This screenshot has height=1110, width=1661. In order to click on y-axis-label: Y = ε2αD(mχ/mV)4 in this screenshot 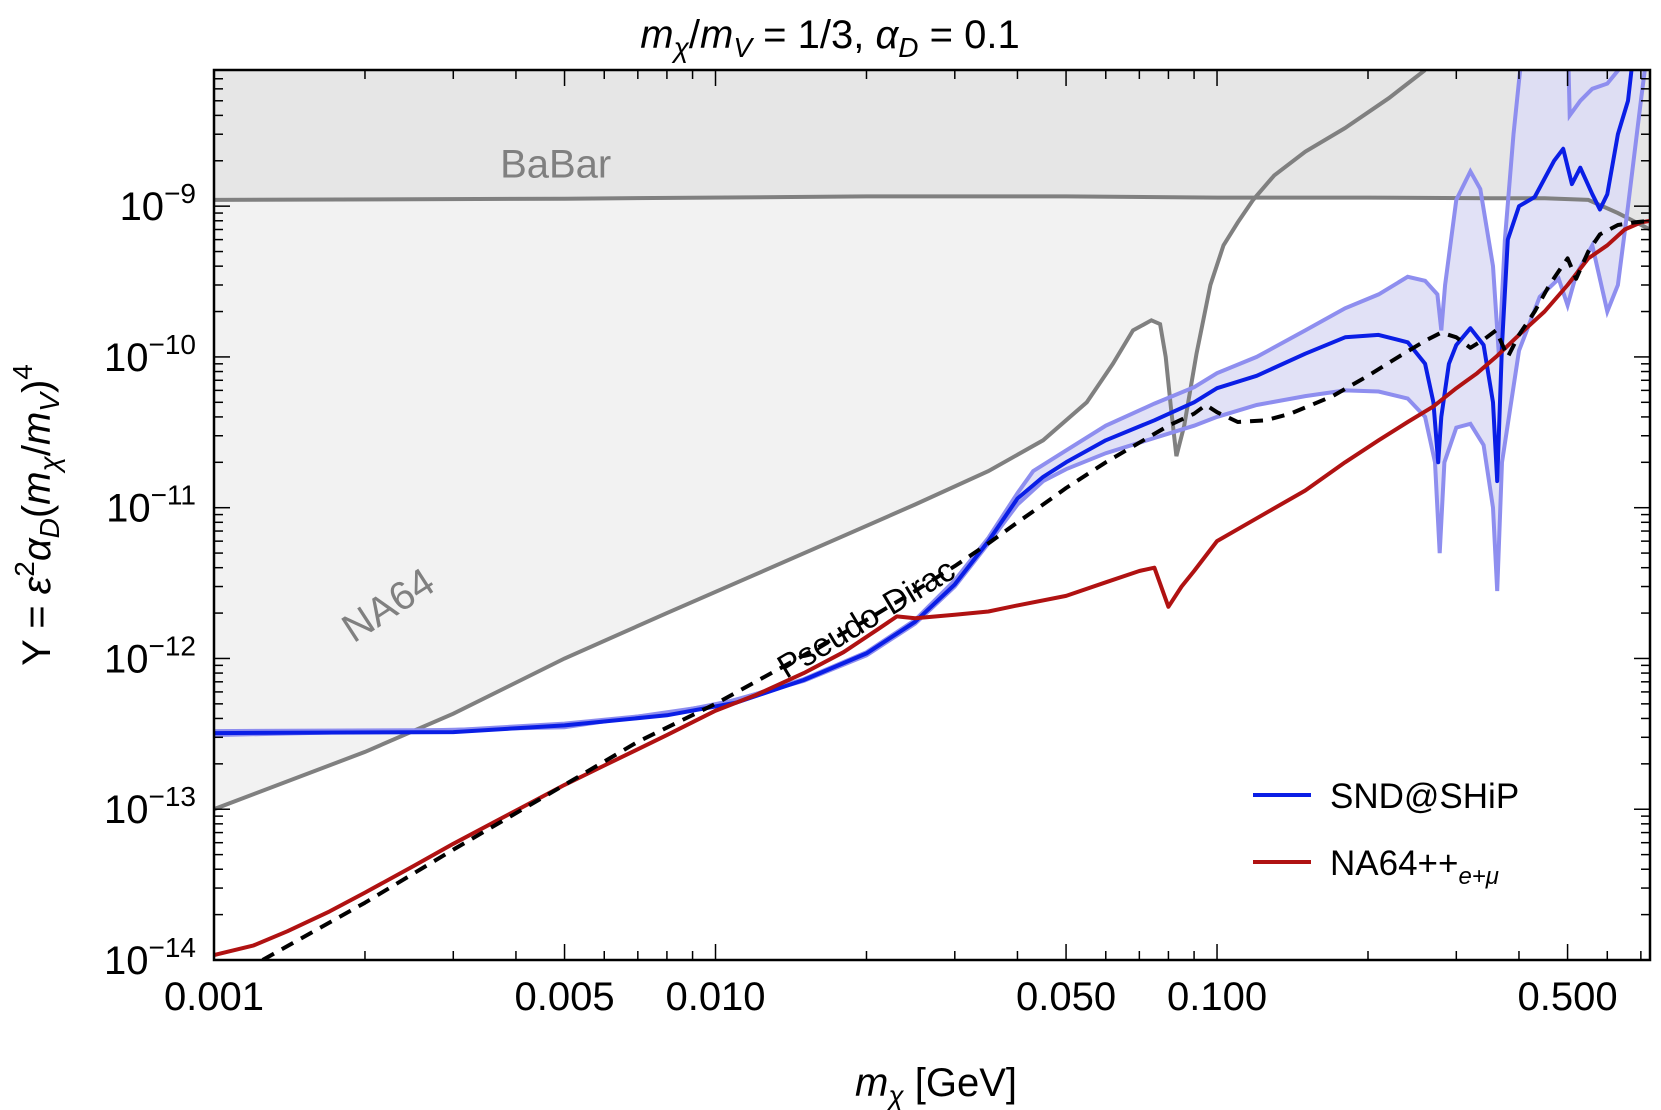, I will do `click(36, 515)`.